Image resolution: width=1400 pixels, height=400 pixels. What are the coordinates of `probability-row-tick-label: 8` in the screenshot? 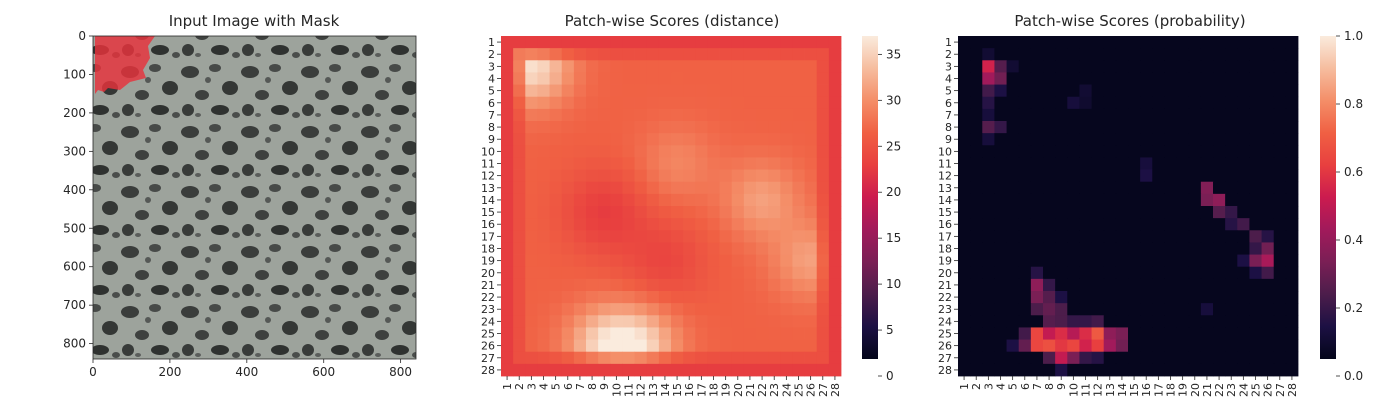 It's located at (948, 127).